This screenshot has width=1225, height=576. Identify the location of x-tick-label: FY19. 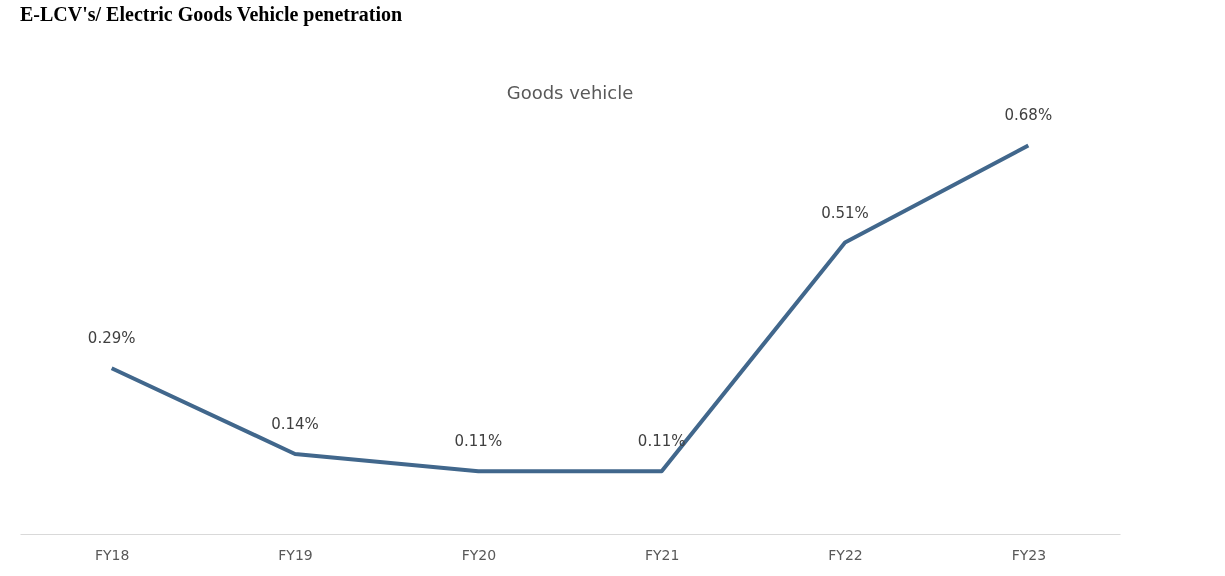
(295, 554).